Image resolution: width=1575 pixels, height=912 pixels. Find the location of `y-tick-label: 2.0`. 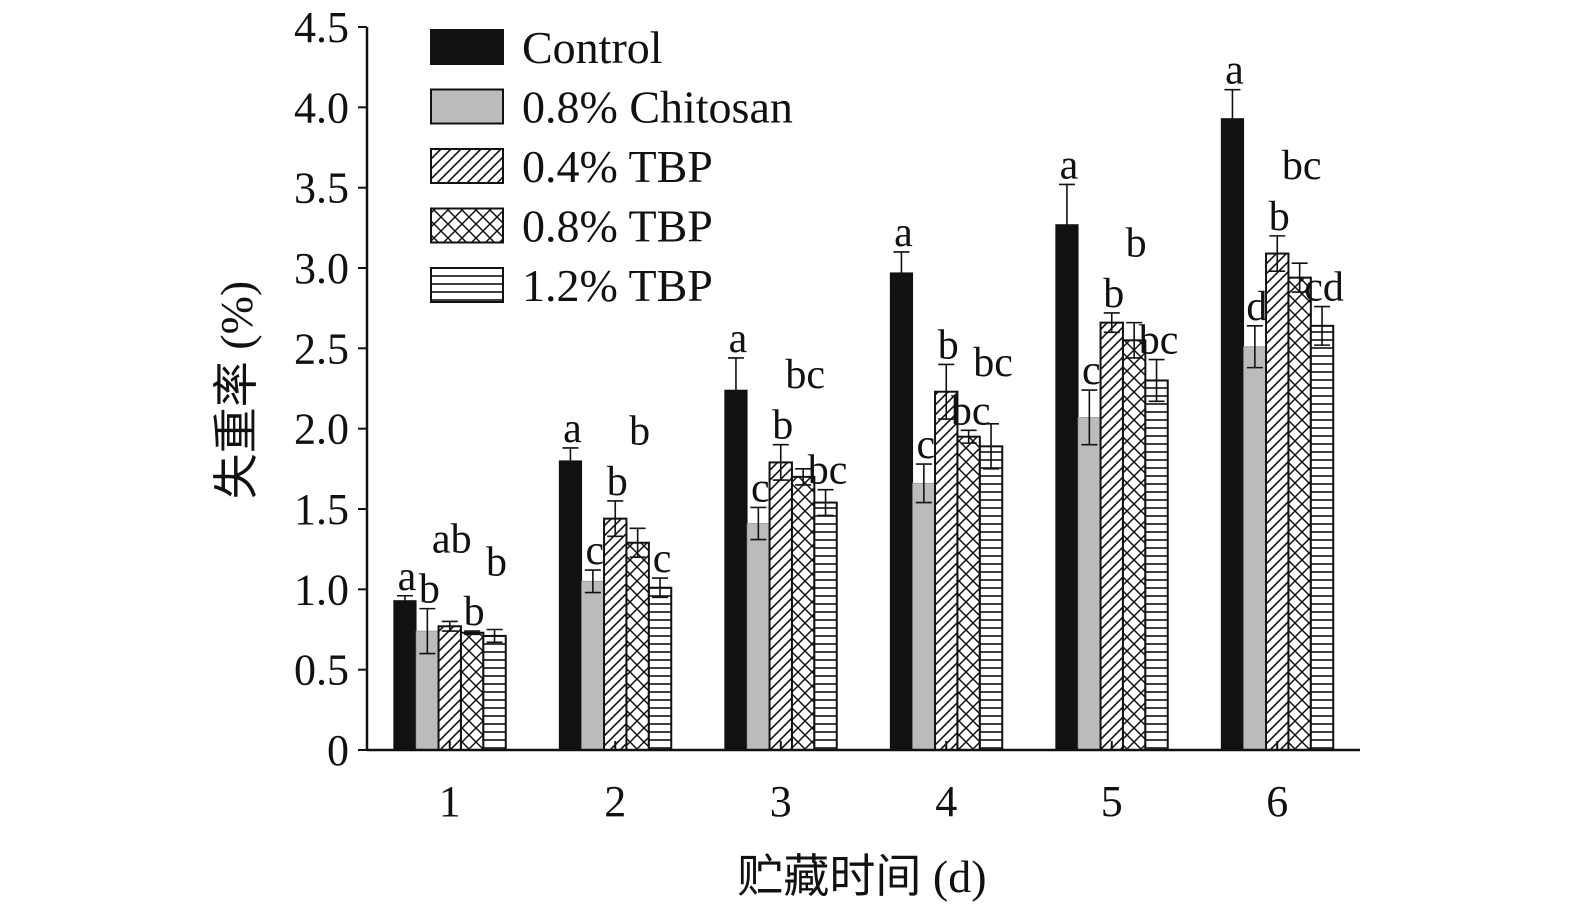

y-tick-label: 2.0 is located at coordinates (321, 429).